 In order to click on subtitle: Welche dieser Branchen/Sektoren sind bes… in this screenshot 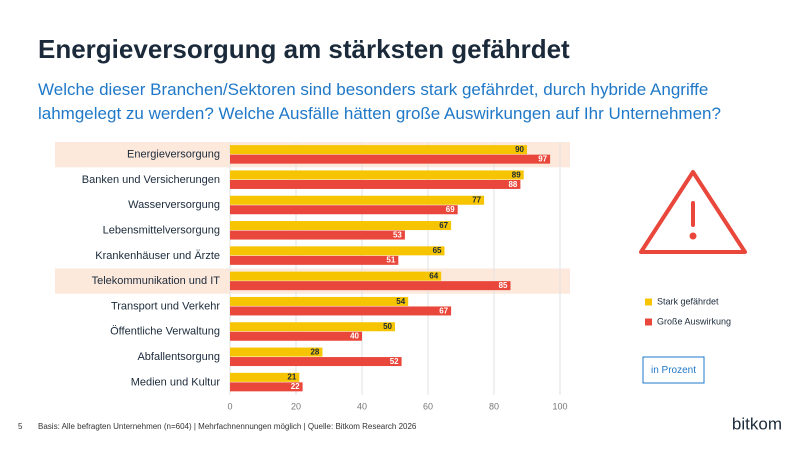, I will do `click(379, 101)`.